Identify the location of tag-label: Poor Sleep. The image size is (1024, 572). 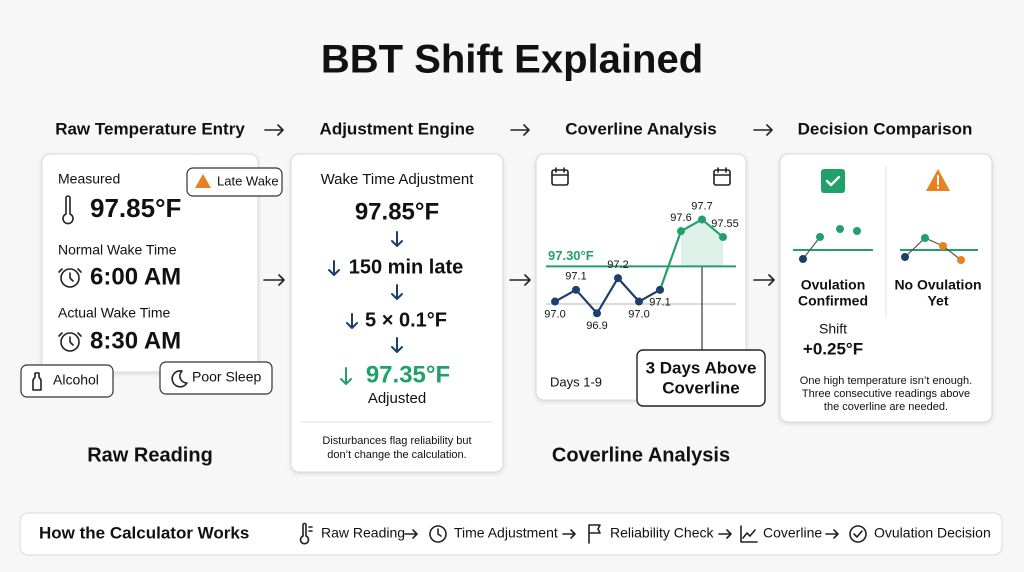
(226, 377).